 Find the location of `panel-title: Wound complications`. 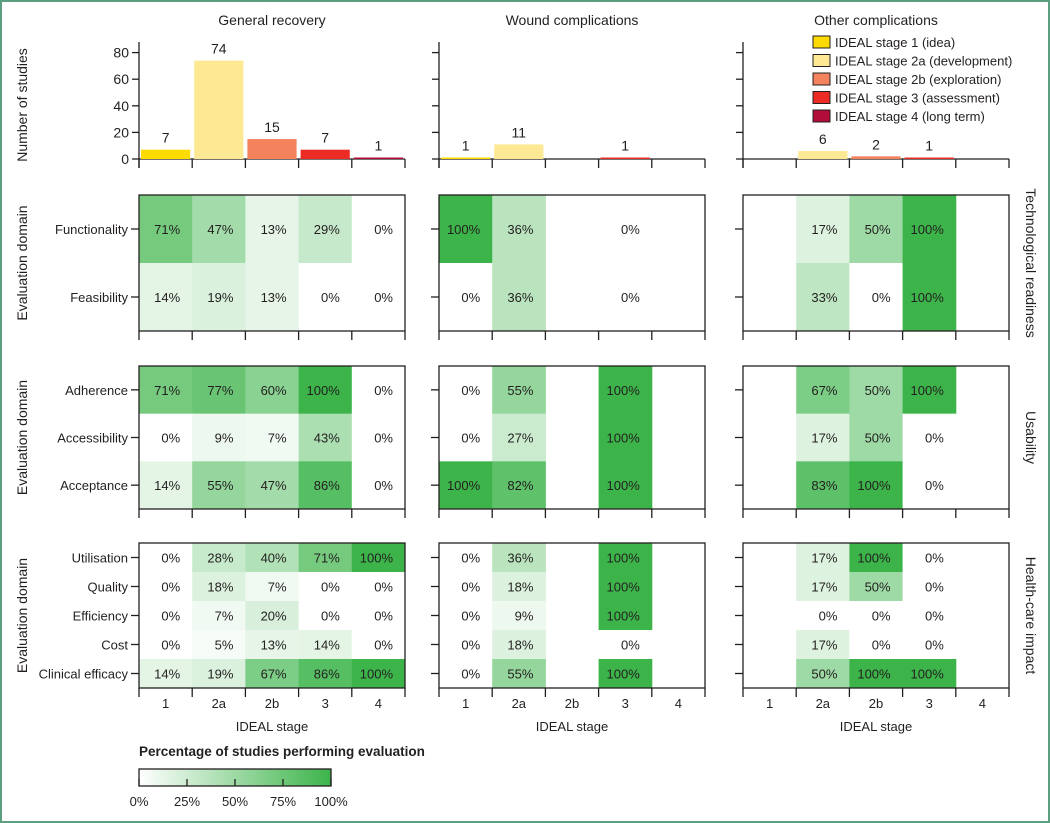

panel-title: Wound complications is located at coordinates (572, 20).